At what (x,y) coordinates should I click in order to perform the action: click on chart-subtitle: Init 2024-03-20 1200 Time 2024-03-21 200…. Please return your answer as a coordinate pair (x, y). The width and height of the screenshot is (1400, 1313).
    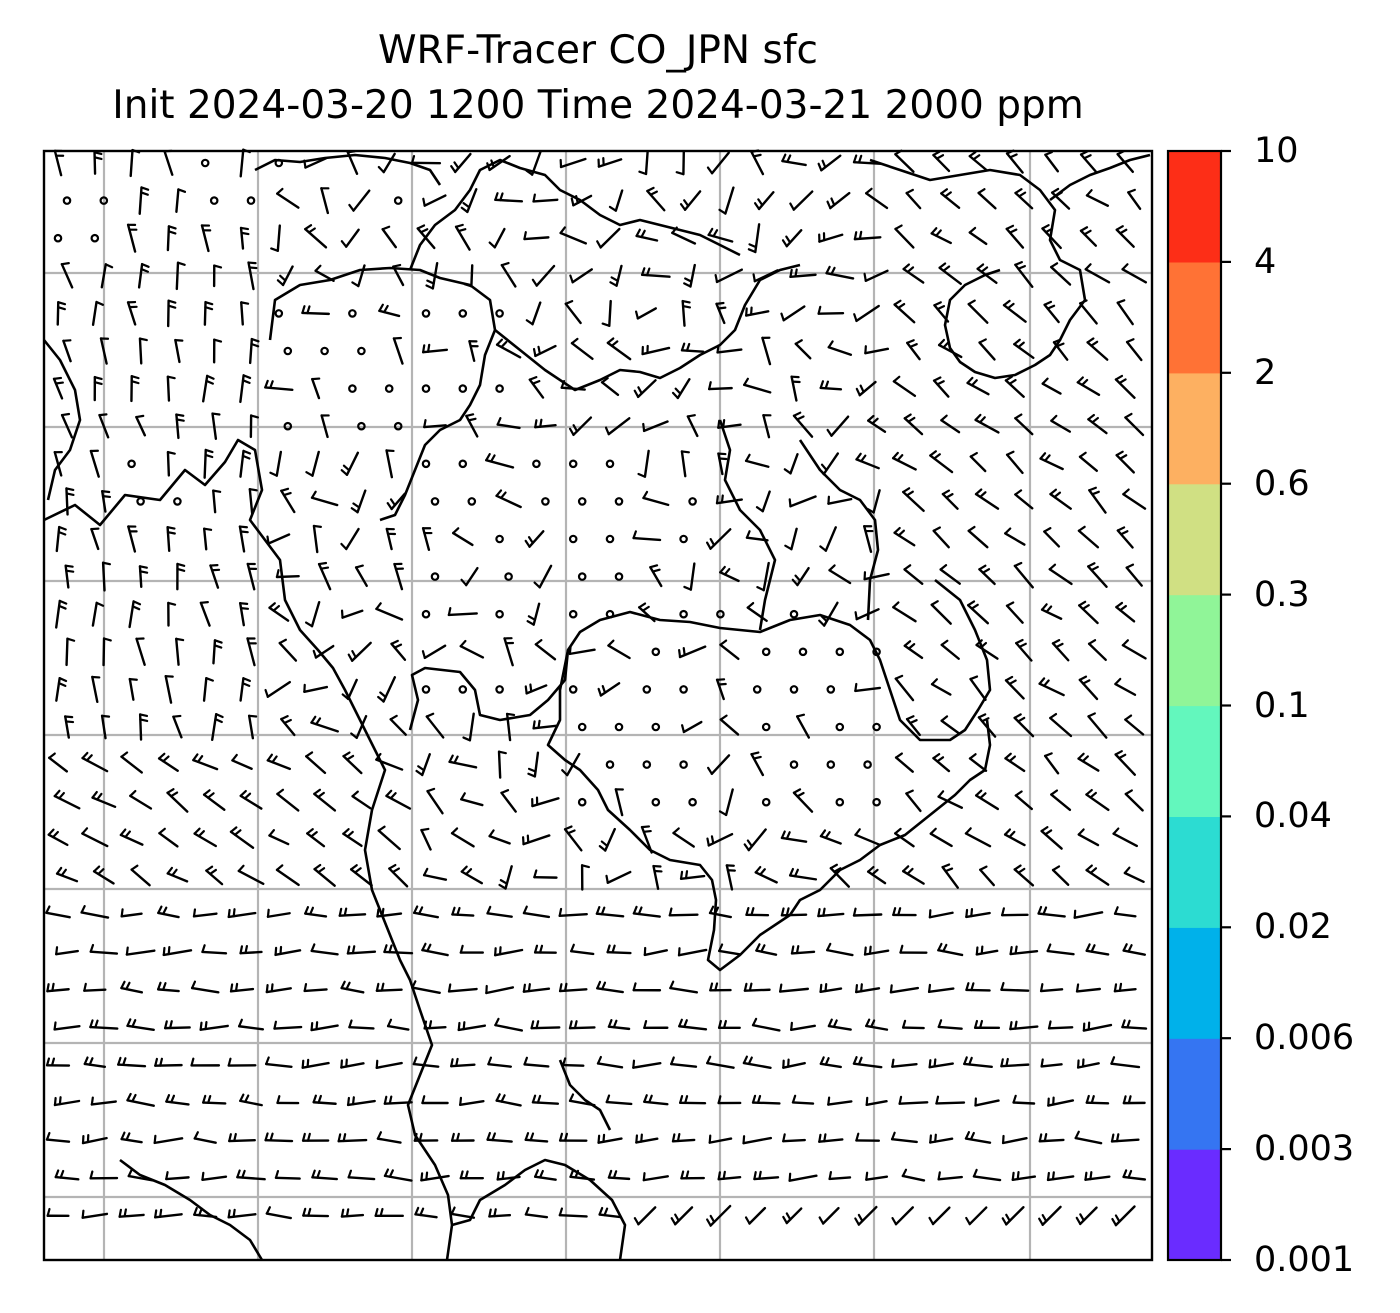
    Looking at the image, I should click on (598, 105).